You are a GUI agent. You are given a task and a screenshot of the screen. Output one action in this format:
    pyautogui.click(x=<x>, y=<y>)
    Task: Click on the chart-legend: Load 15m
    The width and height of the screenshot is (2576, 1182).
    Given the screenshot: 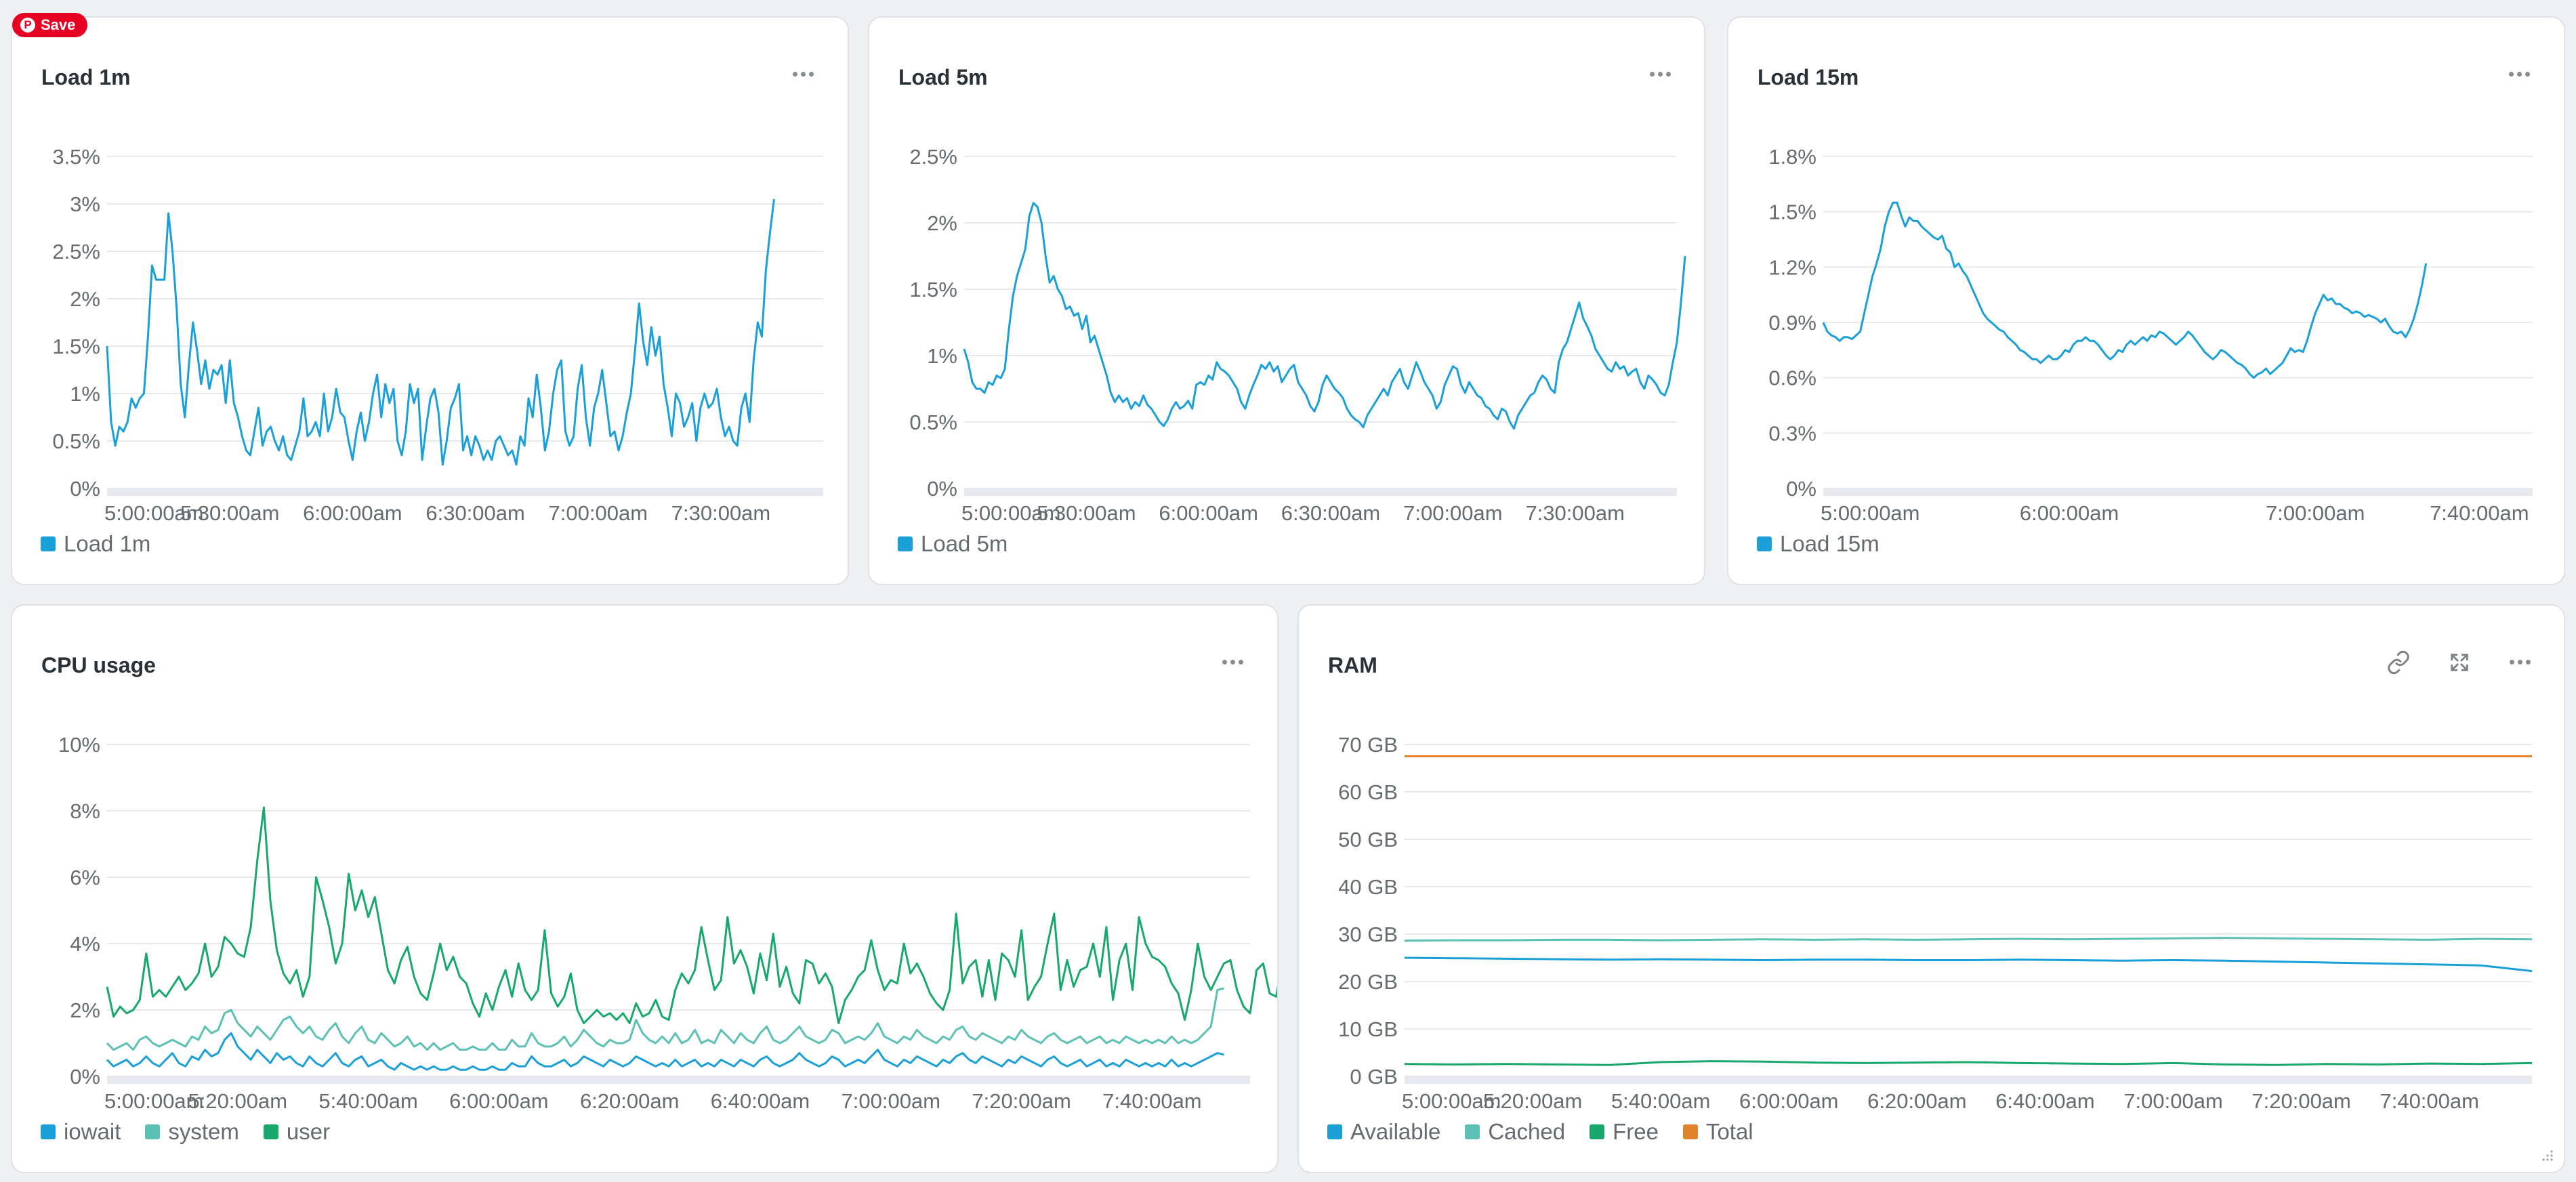 What is the action you would take?
    pyautogui.click(x=1818, y=544)
    